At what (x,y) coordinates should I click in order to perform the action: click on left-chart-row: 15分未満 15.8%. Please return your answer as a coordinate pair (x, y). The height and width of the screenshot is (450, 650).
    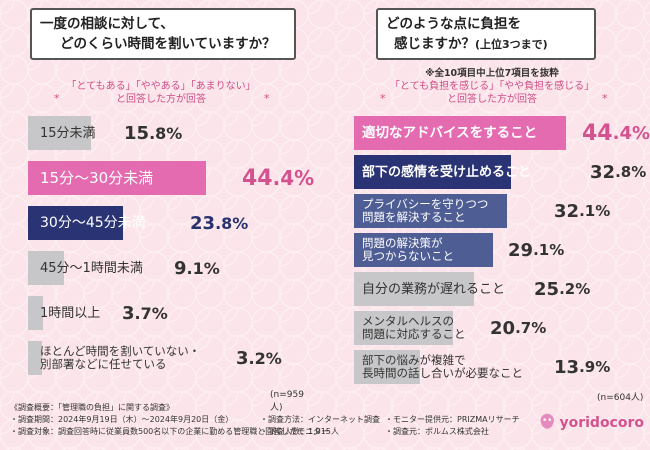
    Looking at the image, I should click on (172, 133).